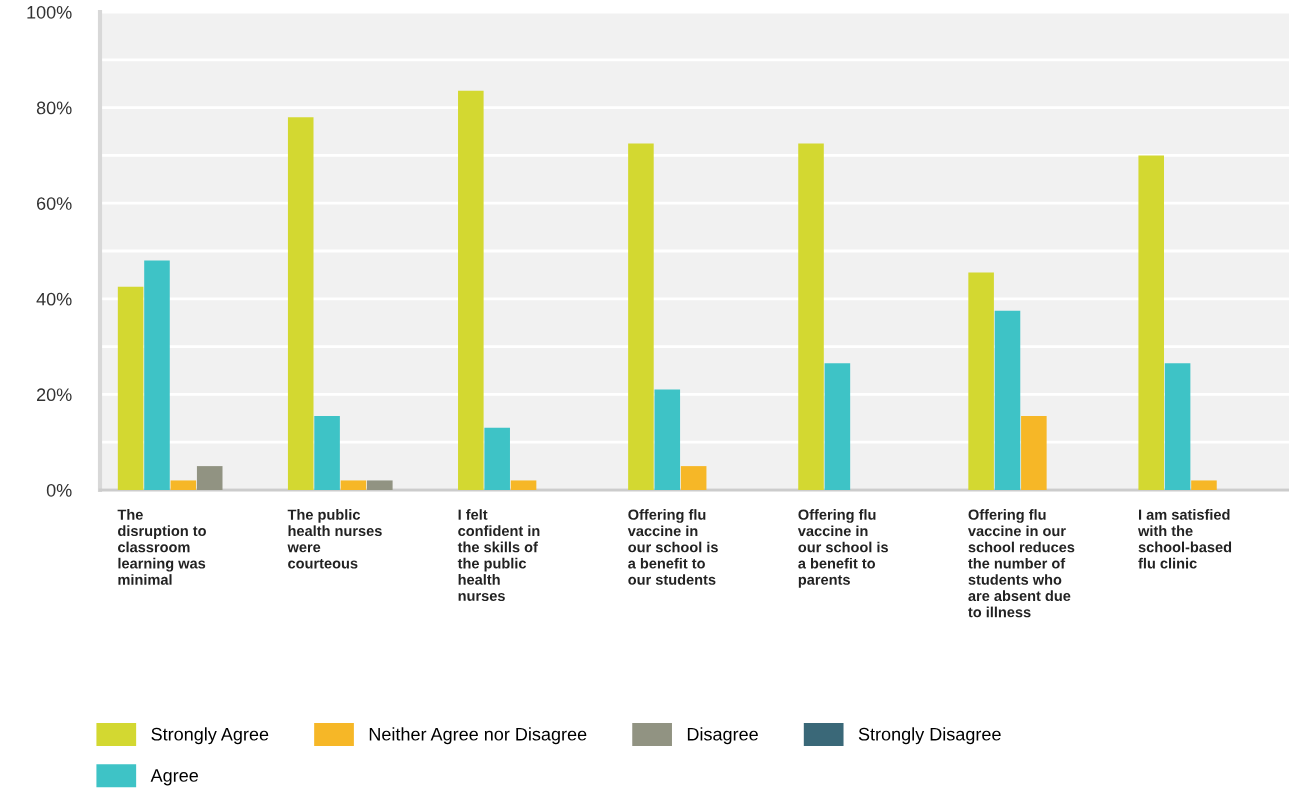 The width and height of the screenshot is (1289, 800). What do you see at coordinates (59, 490) in the screenshot?
I see `y-tick-label: 0%` at bounding box center [59, 490].